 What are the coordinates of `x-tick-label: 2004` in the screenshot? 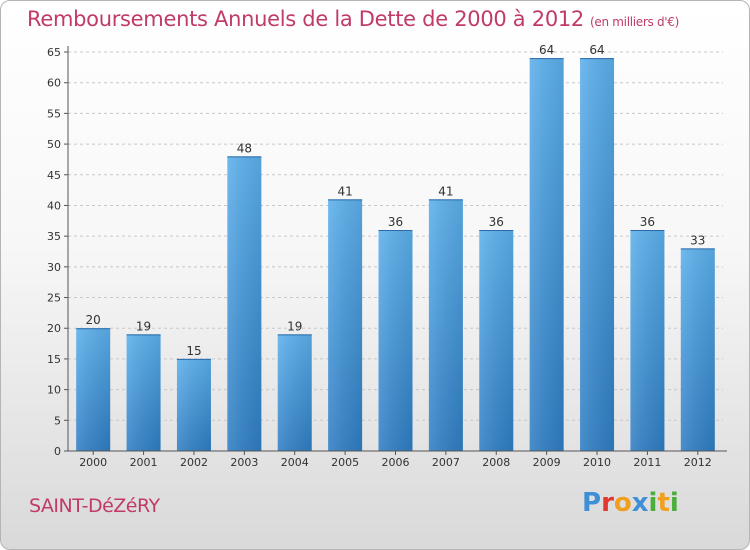 It's located at (295, 462).